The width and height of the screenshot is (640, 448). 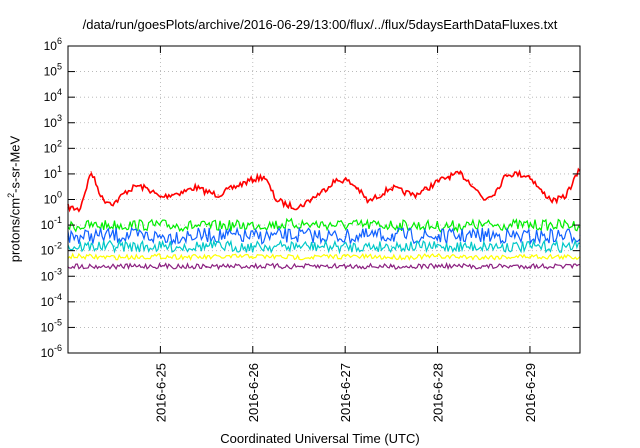 What do you see at coordinates (53, 172) in the screenshot?
I see `y-tick-label: 10¹` at bounding box center [53, 172].